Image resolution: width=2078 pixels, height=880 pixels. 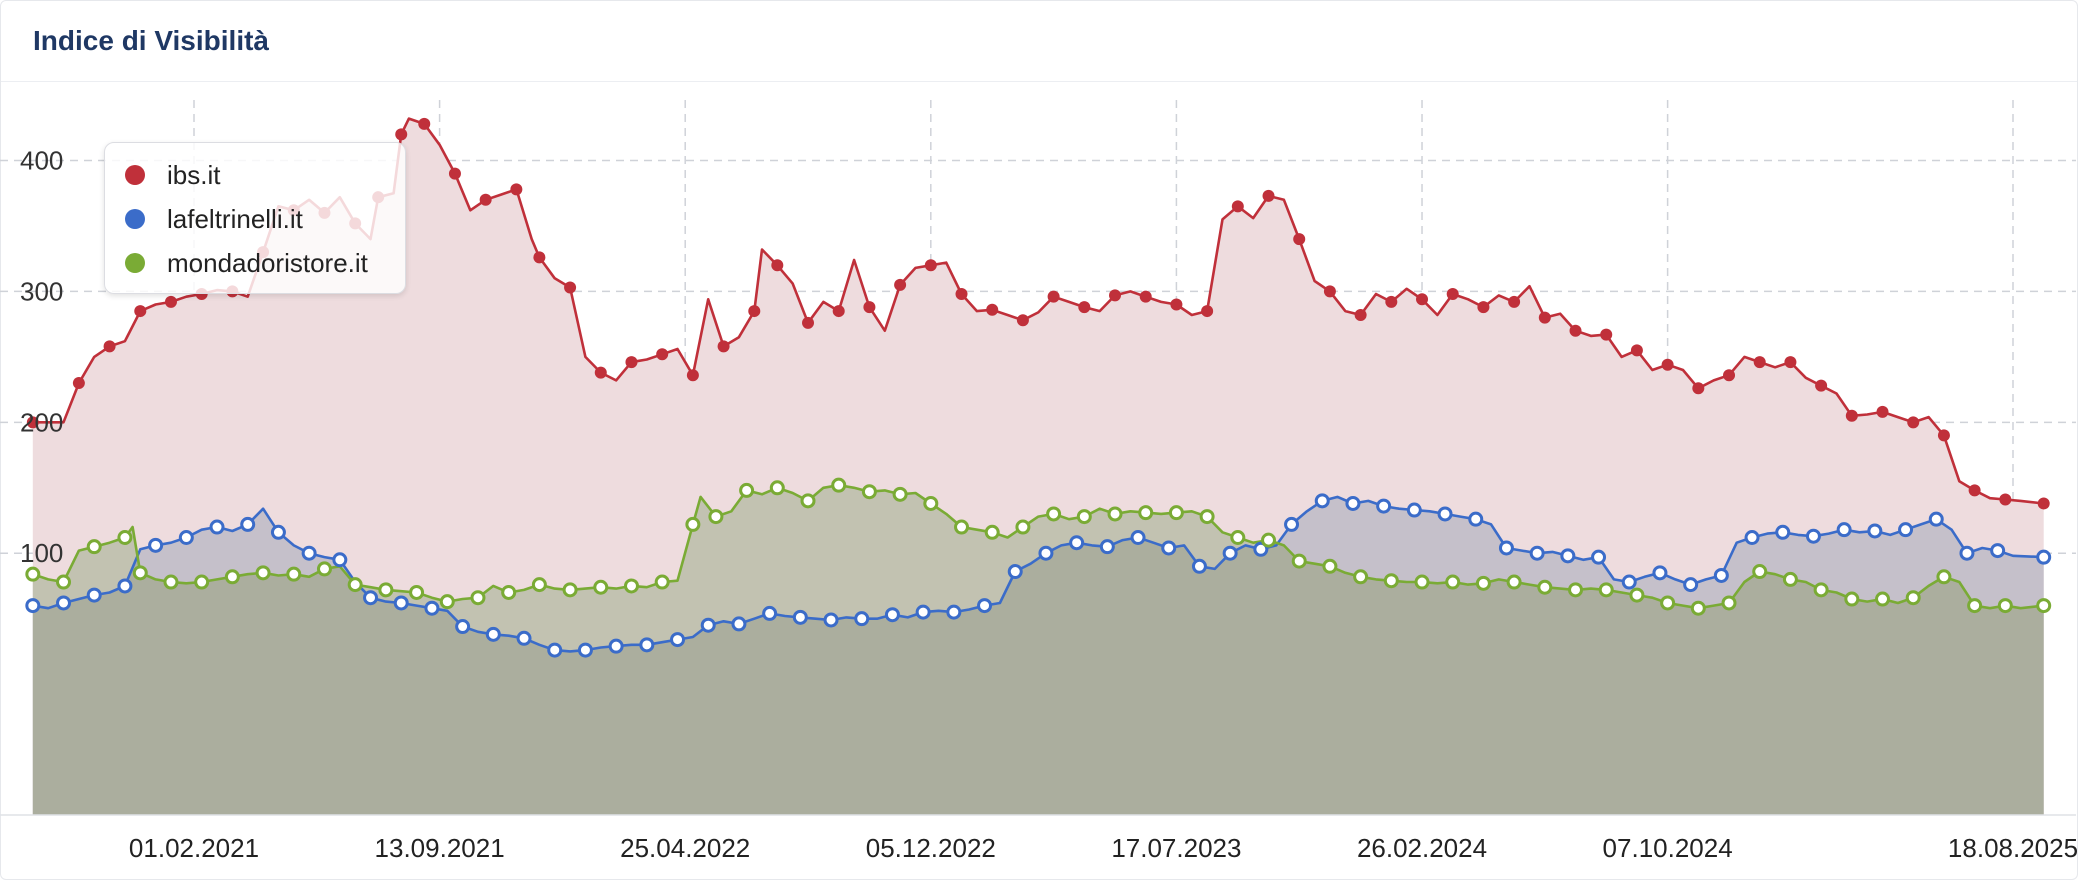 What do you see at coordinates (172, 175) in the screenshot?
I see `legend-item-ibs: ibs.it` at bounding box center [172, 175].